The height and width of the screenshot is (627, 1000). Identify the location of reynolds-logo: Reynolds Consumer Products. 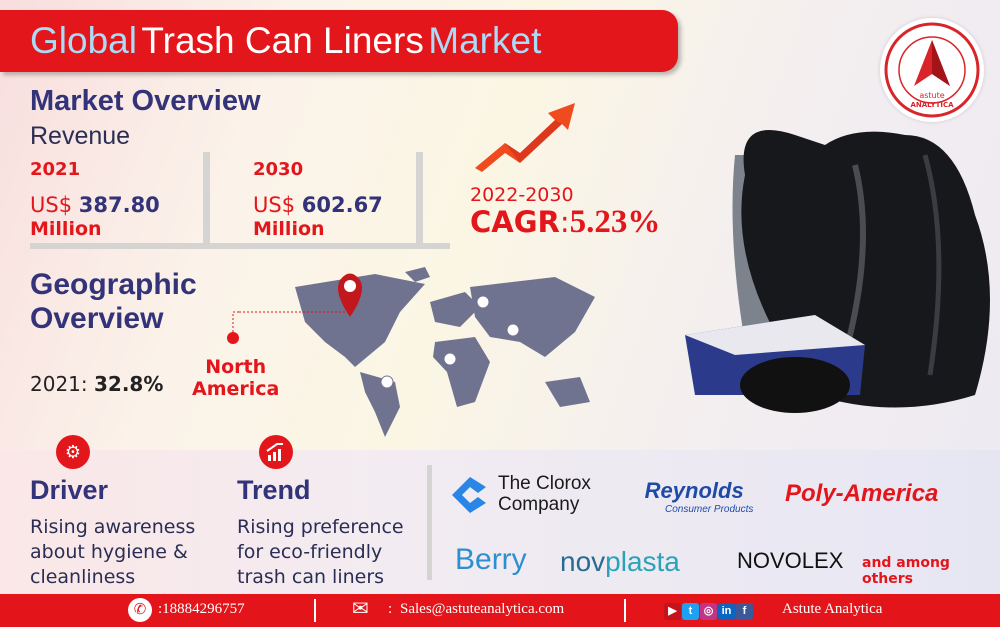
(694, 496).